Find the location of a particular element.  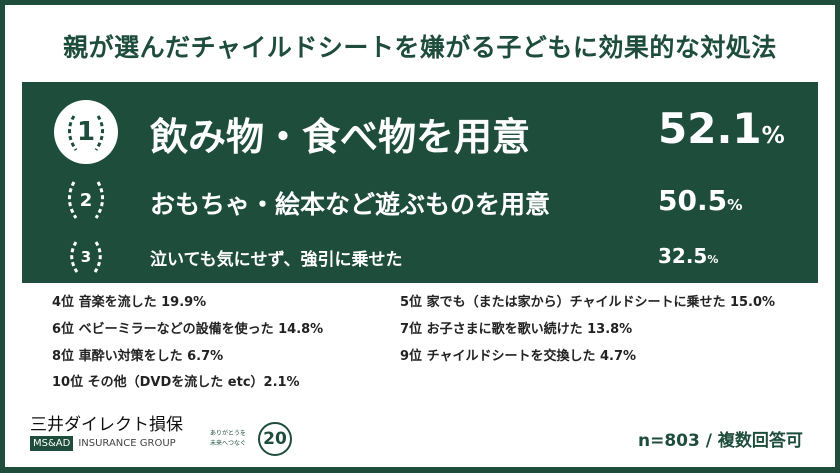

sample-note: n=803 / 複数回答可 is located at coordinates (720, 441).